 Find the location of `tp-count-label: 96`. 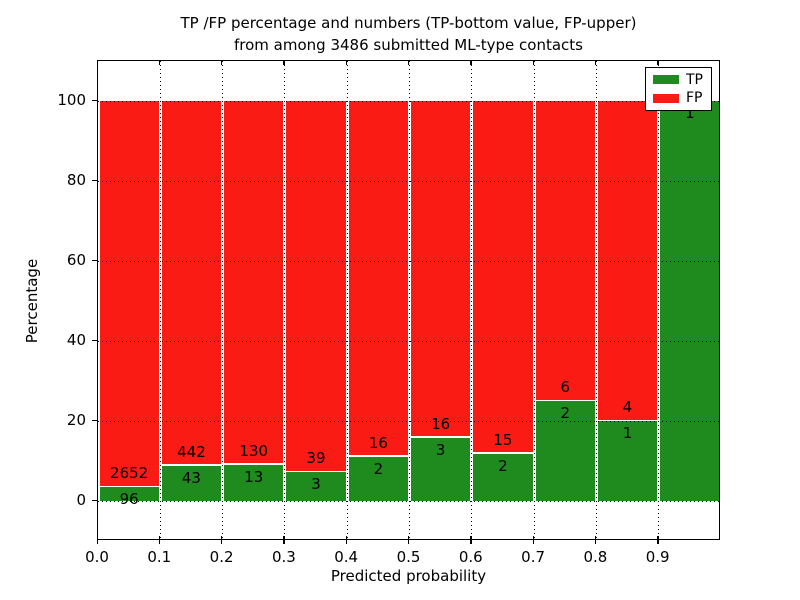

tp-count-label: 96 is located at coordinates (129, 499).